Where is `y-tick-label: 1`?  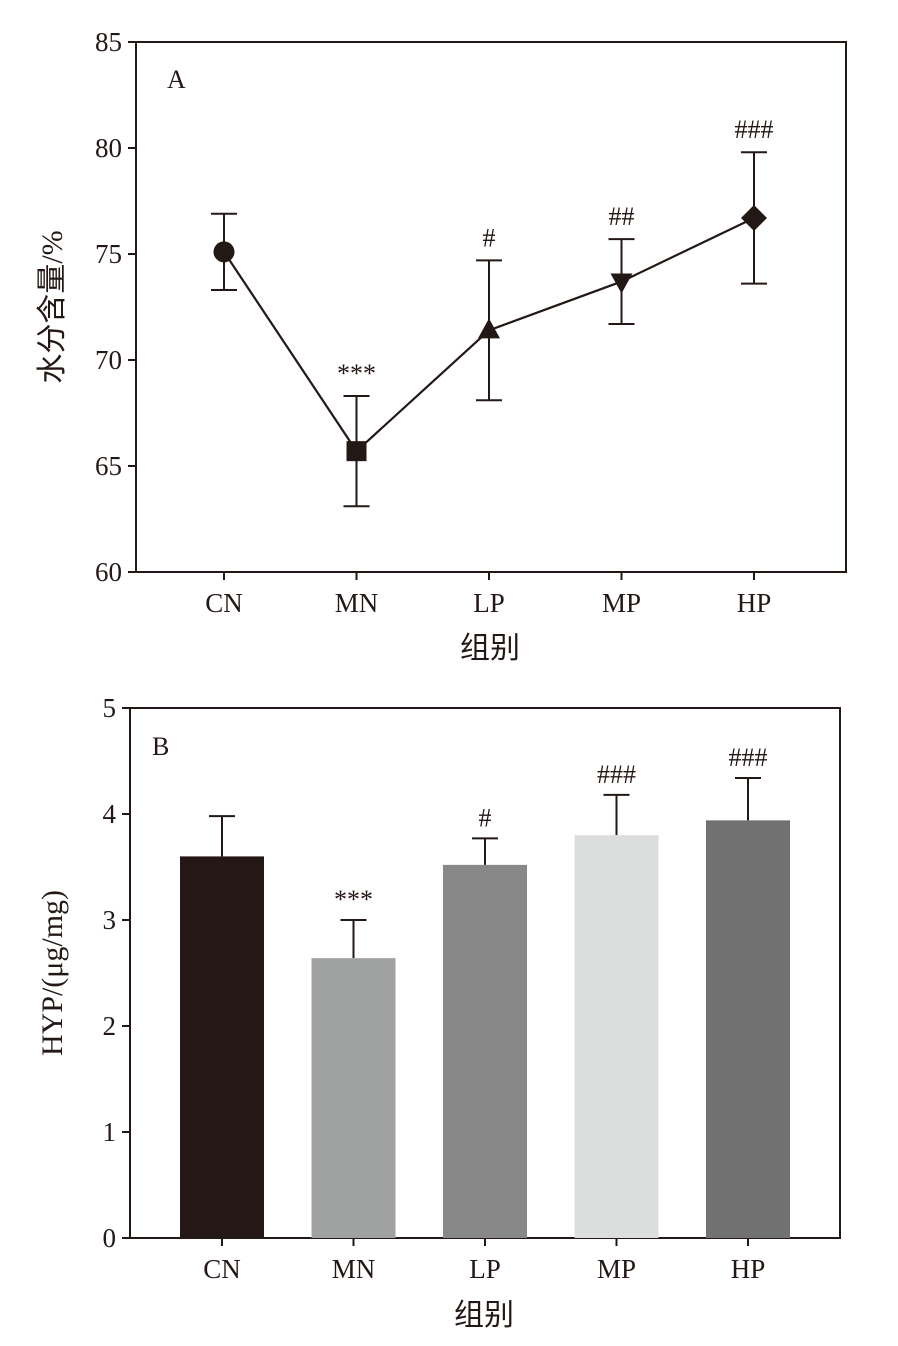
y-tick-label: 1 is located at coordinates (110, 1132).